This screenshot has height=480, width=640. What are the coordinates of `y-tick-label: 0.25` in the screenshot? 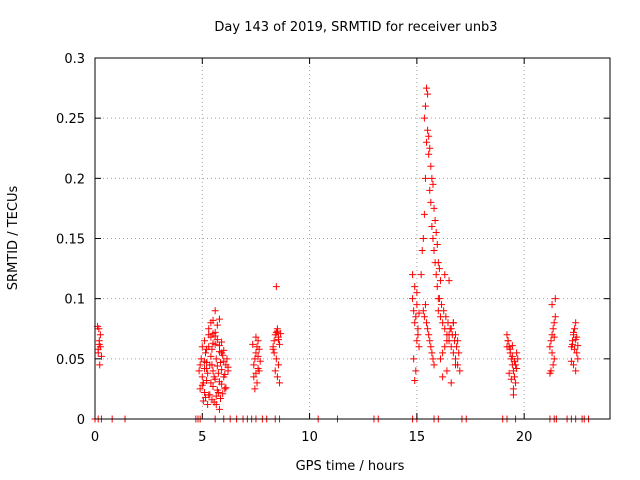 It's located at (70, 119).